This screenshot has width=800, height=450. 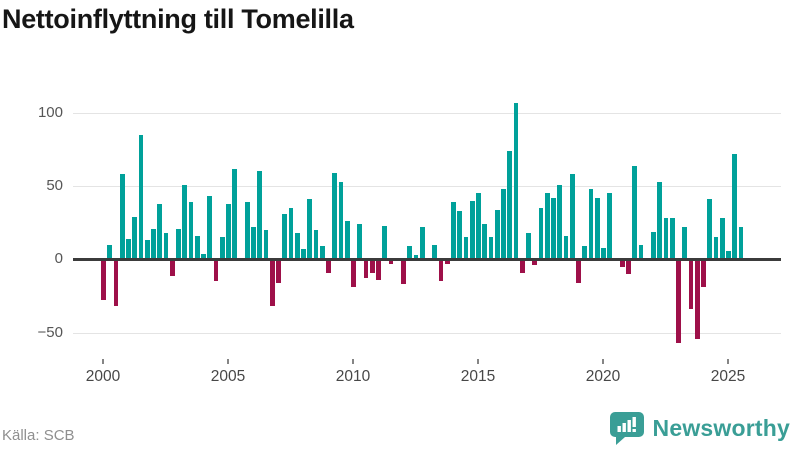 I want to click on bar-2024-q1, so click(x=703, y=273).